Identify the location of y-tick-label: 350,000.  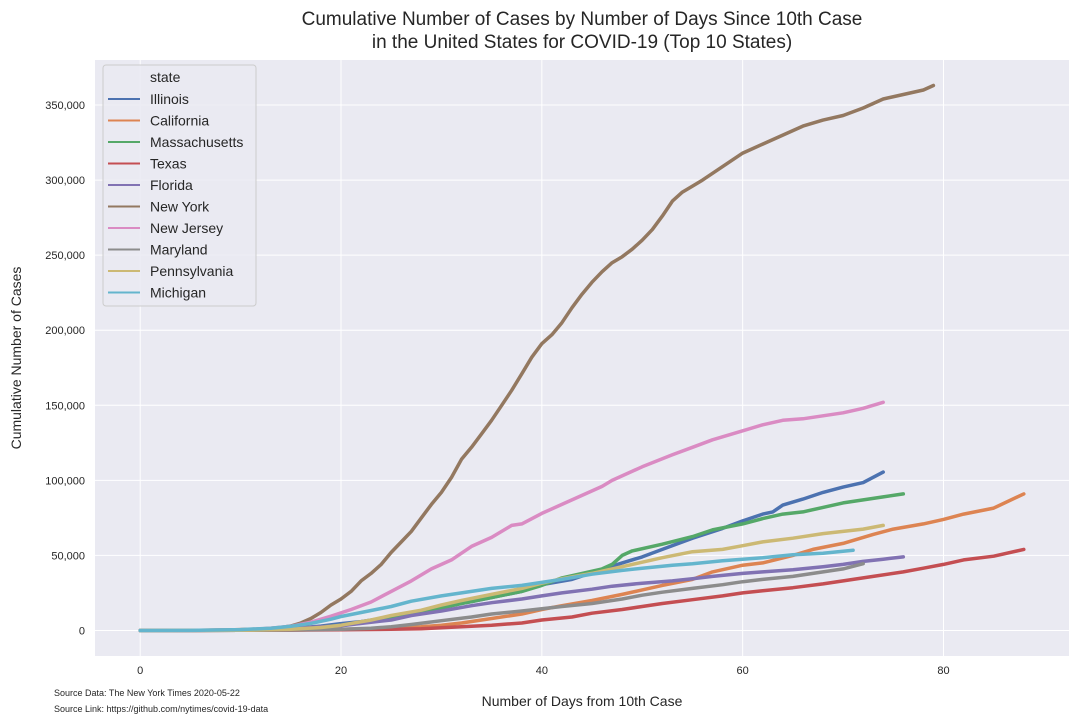
(65, 106).